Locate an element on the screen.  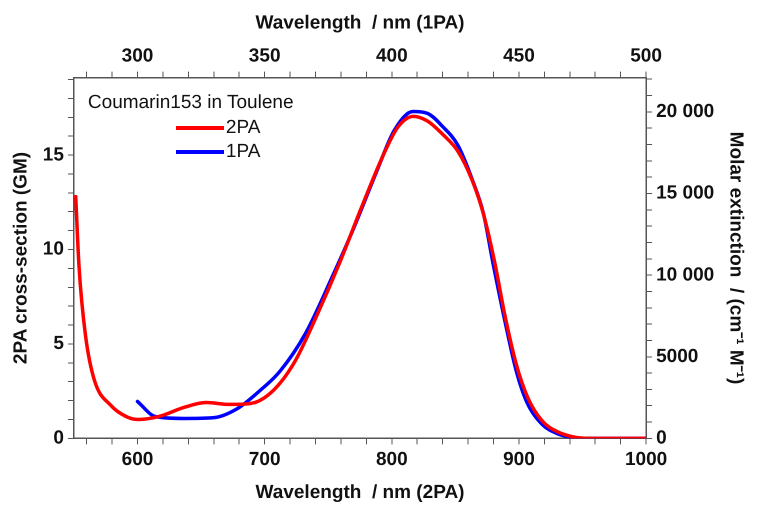
y-tick-label: 10 is located at coordinates (53, 249).